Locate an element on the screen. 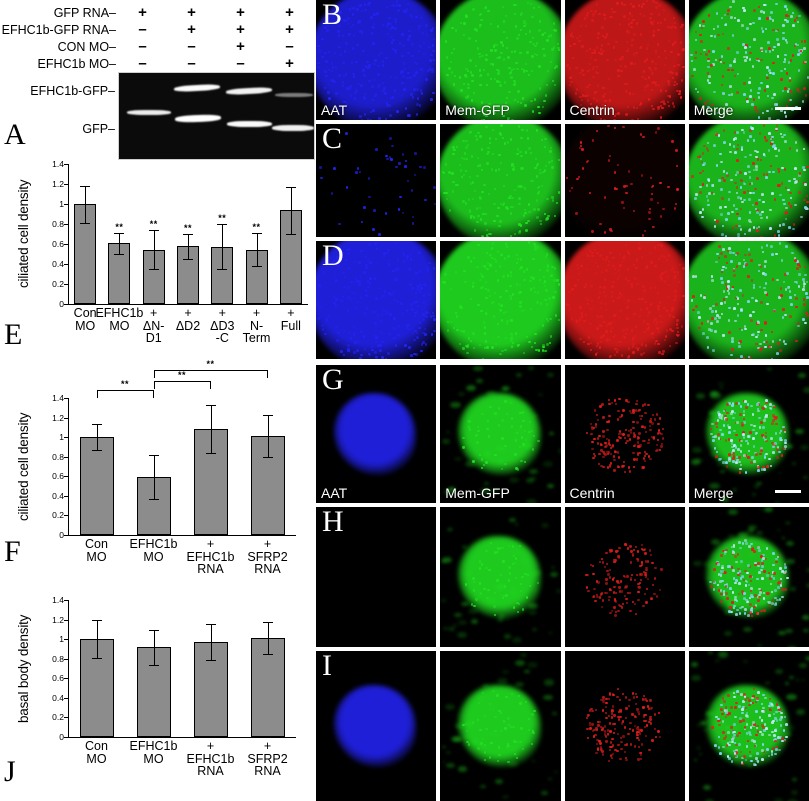 The width and height of the screenshot is (809, 801). y-axis-title: basal body density is located at coordinates (23, 668).